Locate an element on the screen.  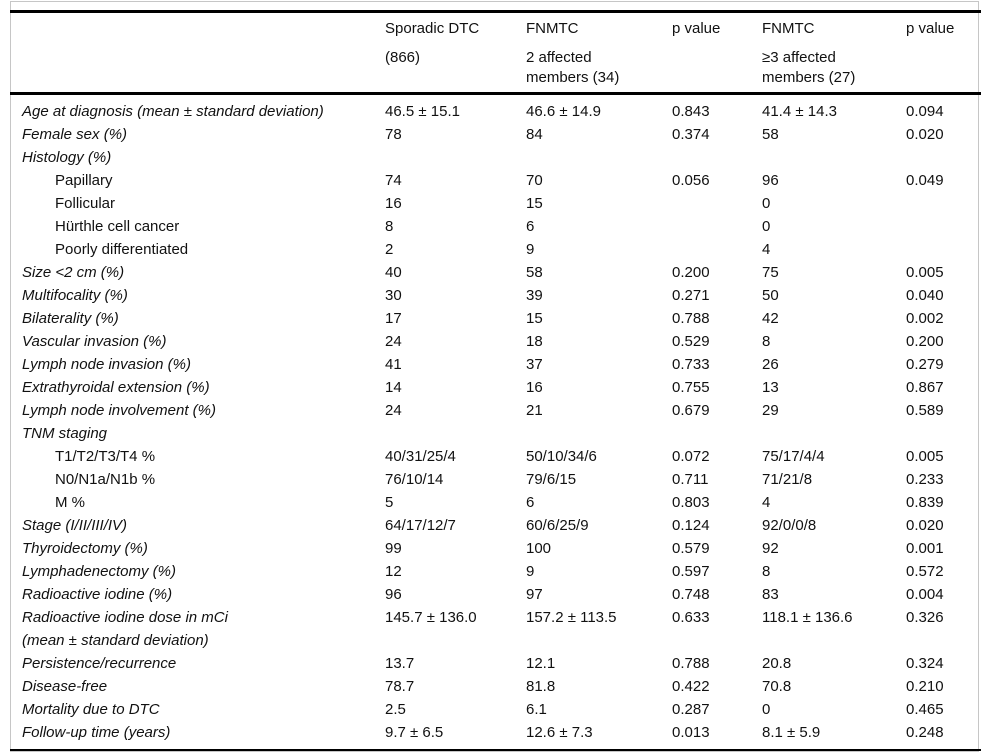
cell-value: 64/17/12/7 is located at coordinates (420, 525).